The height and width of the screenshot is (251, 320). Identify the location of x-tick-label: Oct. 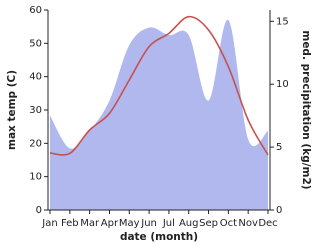
(228, 223).